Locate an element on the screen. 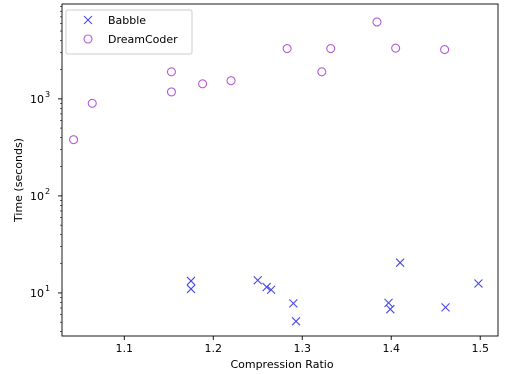  y-axis-label: Time (seconds) is located at coordinates (18, 180).